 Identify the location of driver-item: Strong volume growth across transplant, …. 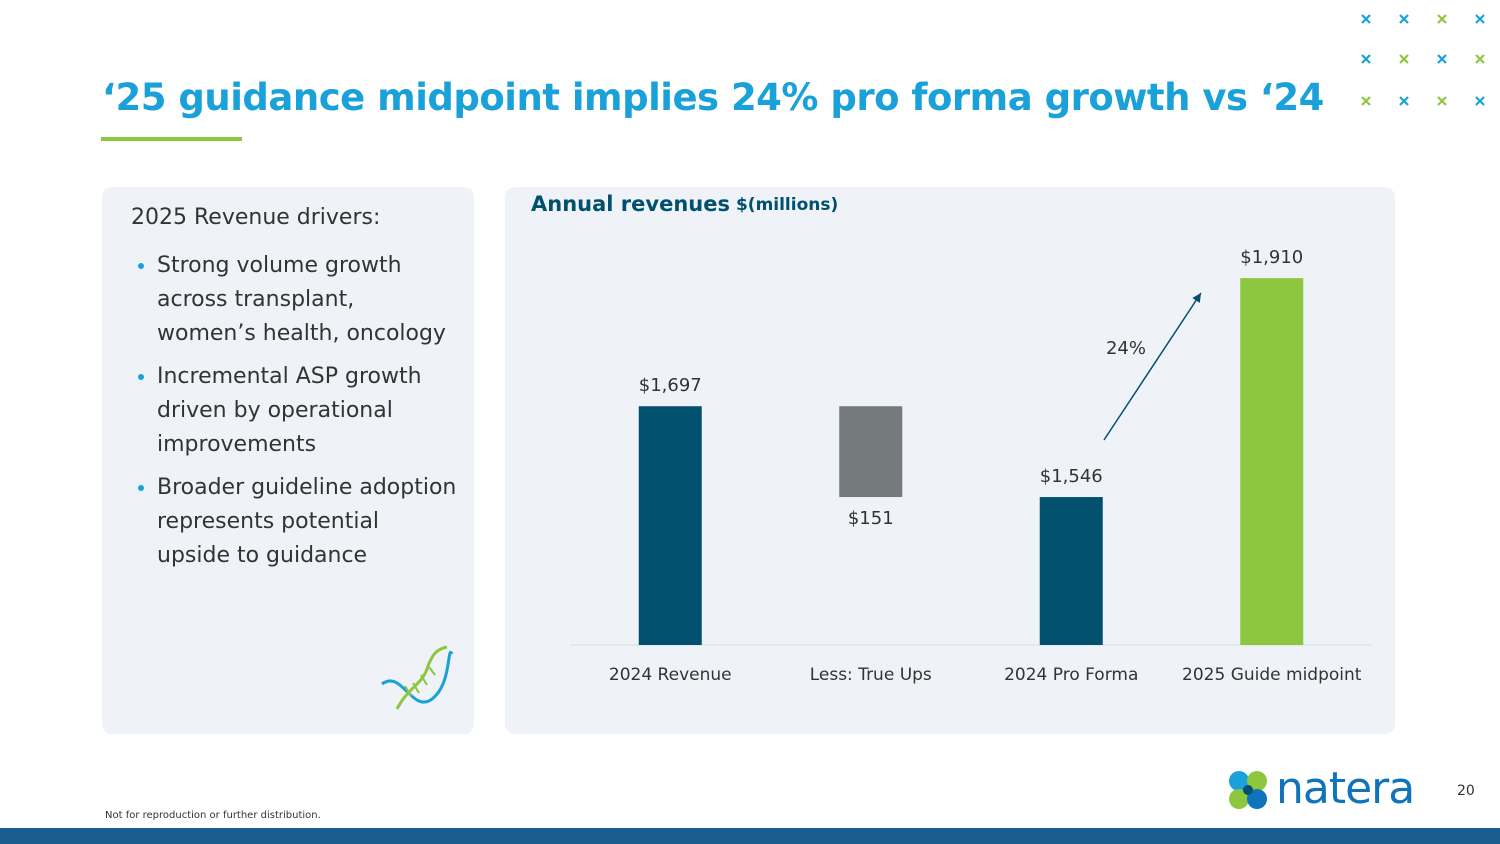
(307, 300).